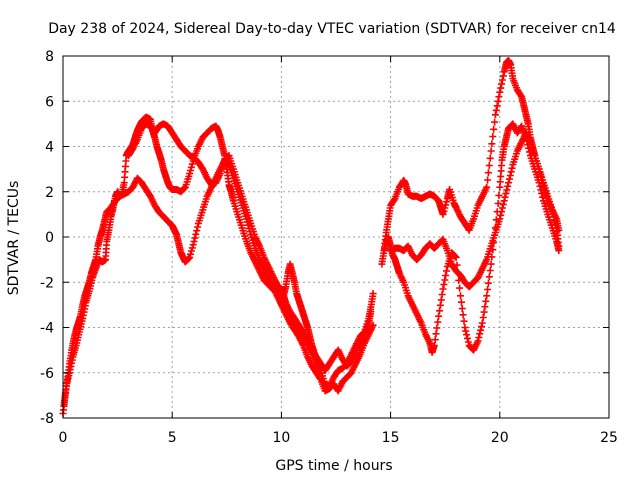 This screenshot has width=640, height=480. I want to click on x-axis-label: GPS time / hours, so click(333, 466).